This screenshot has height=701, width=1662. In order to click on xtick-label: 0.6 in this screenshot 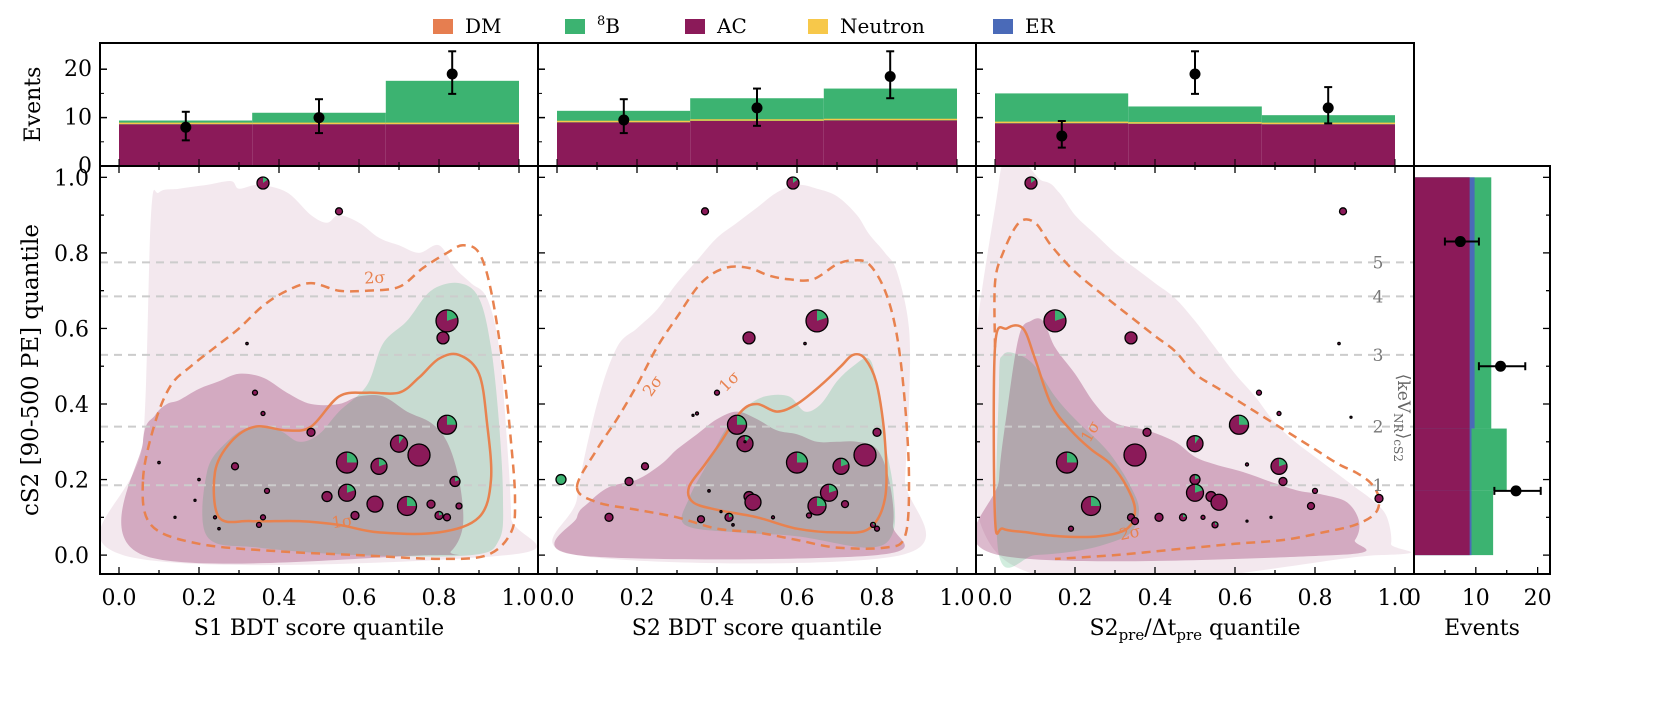, I will do `click(797, 598)`.